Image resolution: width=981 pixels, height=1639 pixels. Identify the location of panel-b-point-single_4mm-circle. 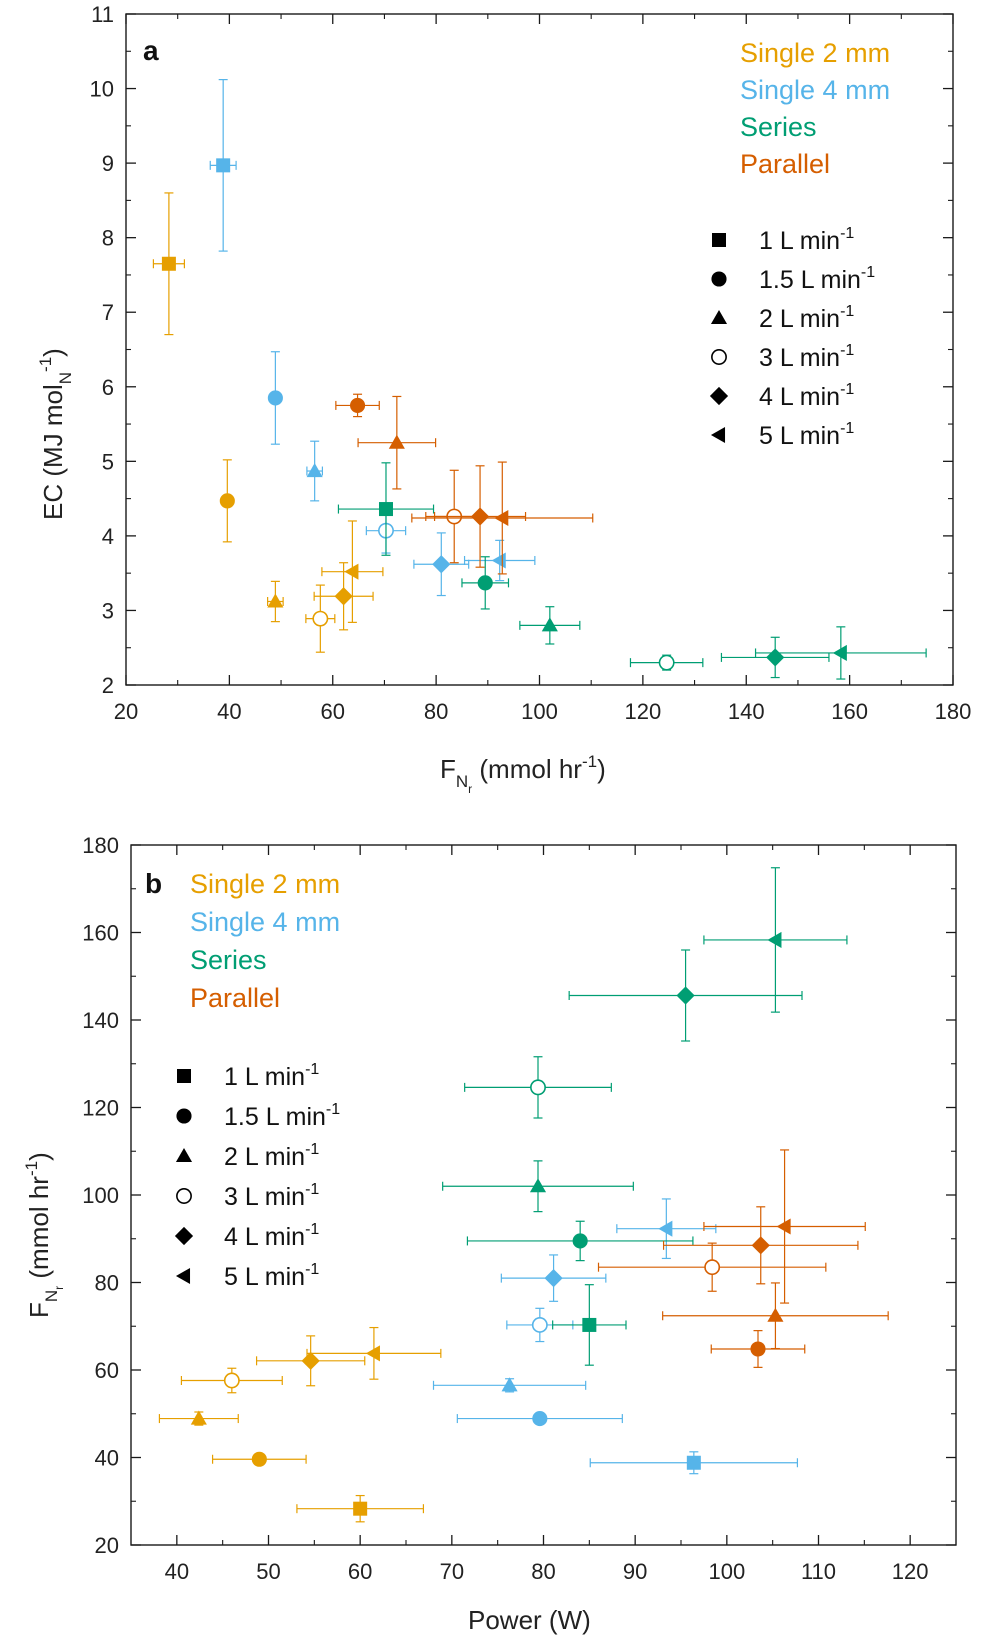
(539, 1419).